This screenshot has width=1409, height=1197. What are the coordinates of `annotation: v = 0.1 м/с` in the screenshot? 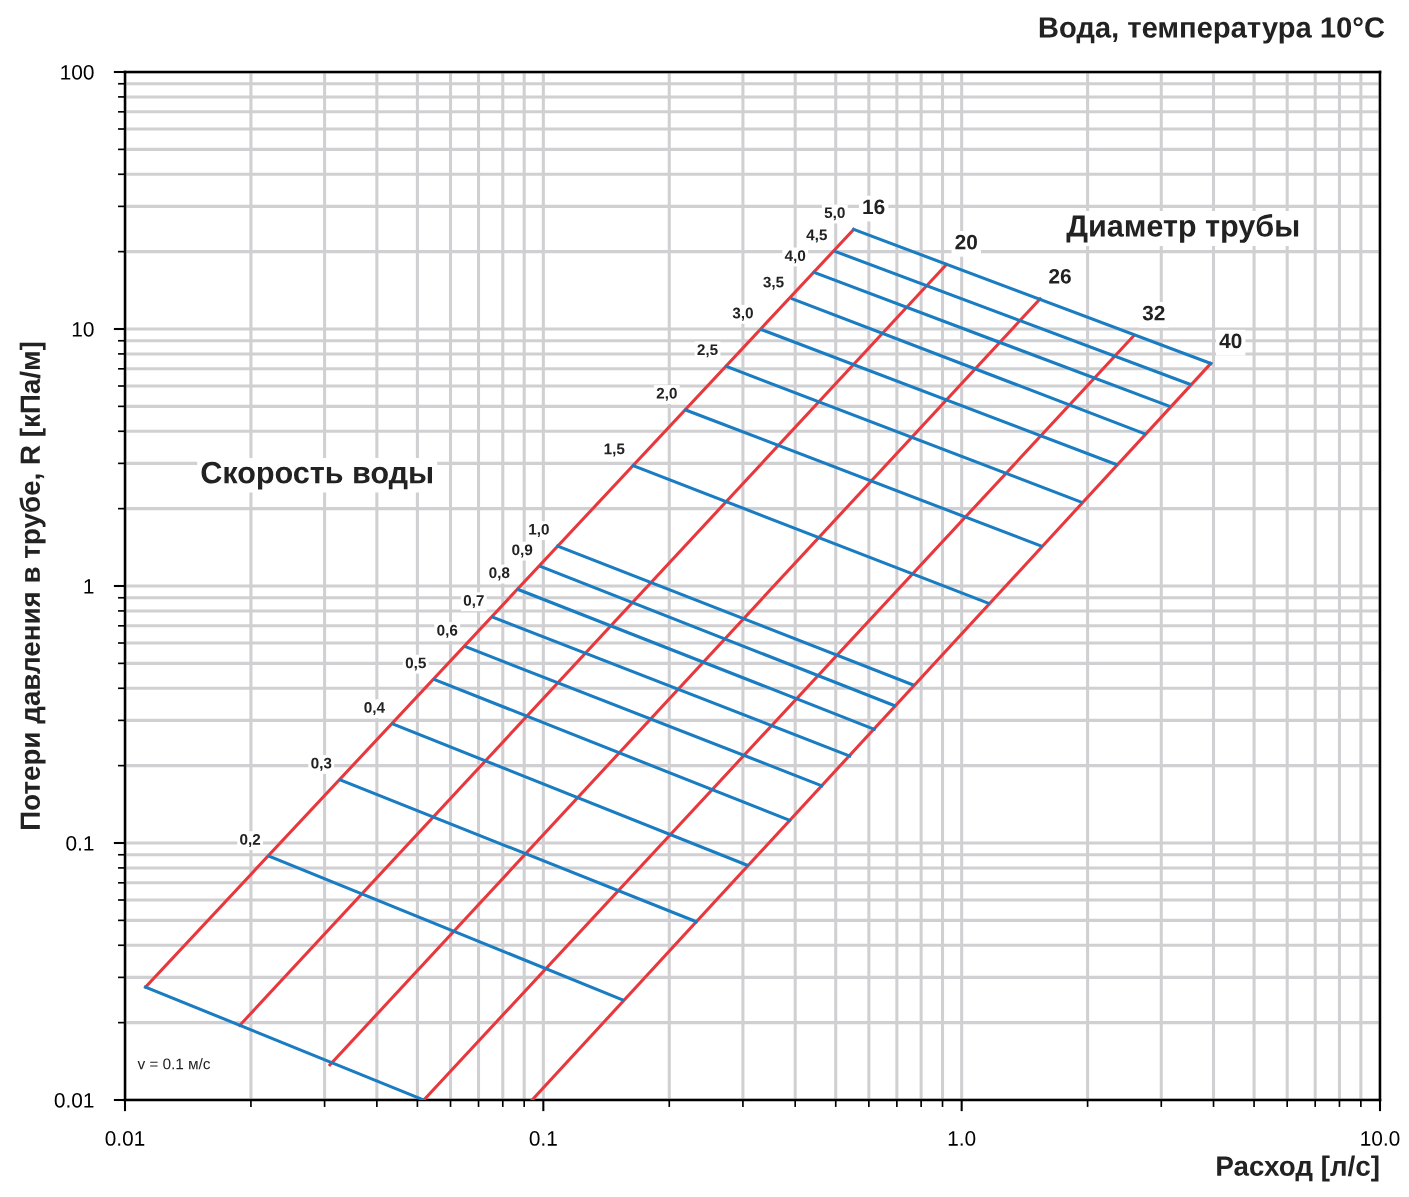 It's located at (174, 1064).